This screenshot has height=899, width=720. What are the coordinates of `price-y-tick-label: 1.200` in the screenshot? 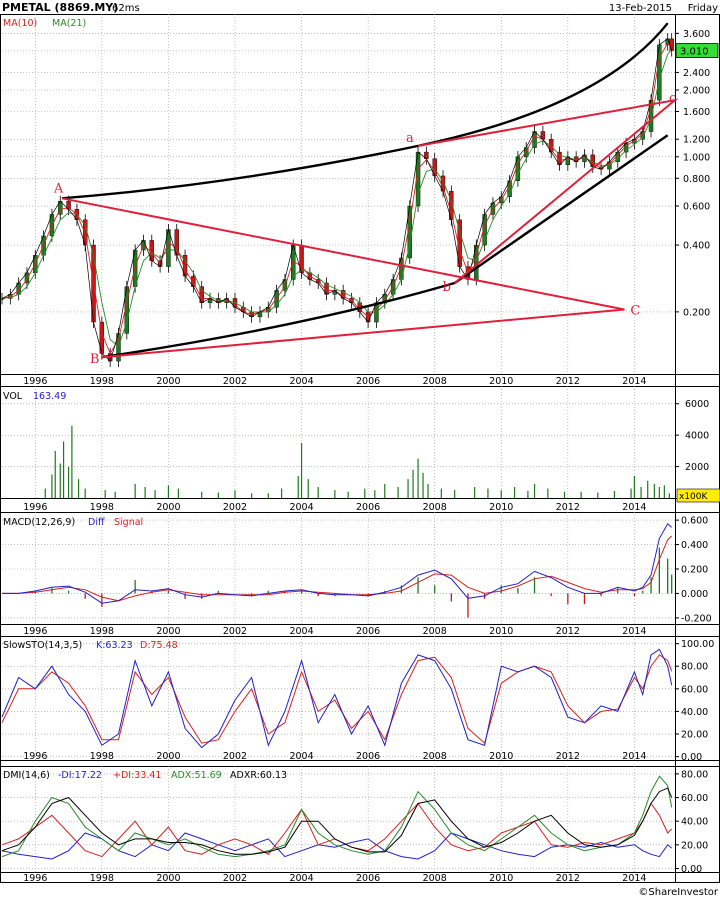 It's located at (696, 140).